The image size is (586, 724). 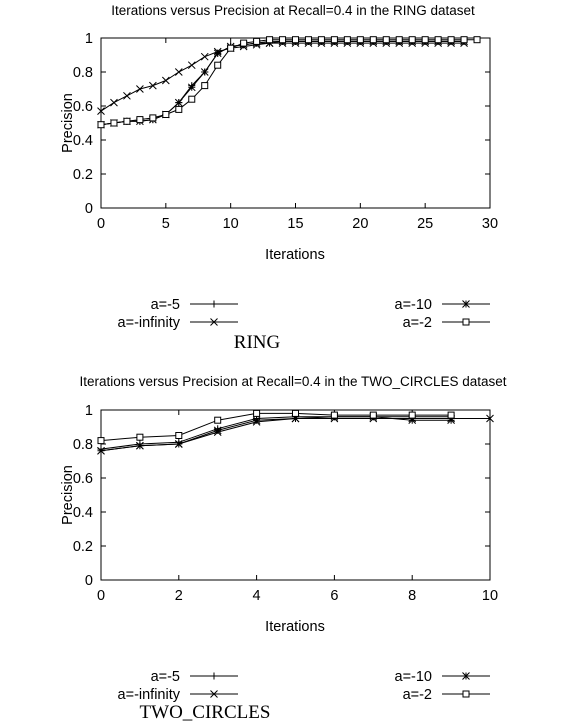 What do you see at coordinates (257, 342) in the screenshot?
I see `ring-caption: RING` at bounding box center [257, 342].